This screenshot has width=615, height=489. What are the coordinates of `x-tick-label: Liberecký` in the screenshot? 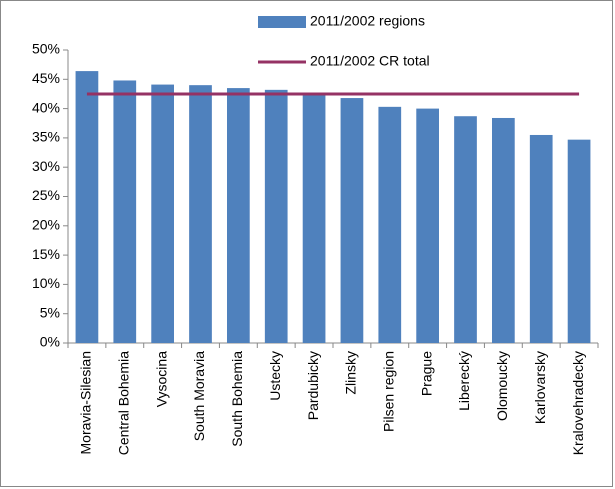 It's located at (464, 381).